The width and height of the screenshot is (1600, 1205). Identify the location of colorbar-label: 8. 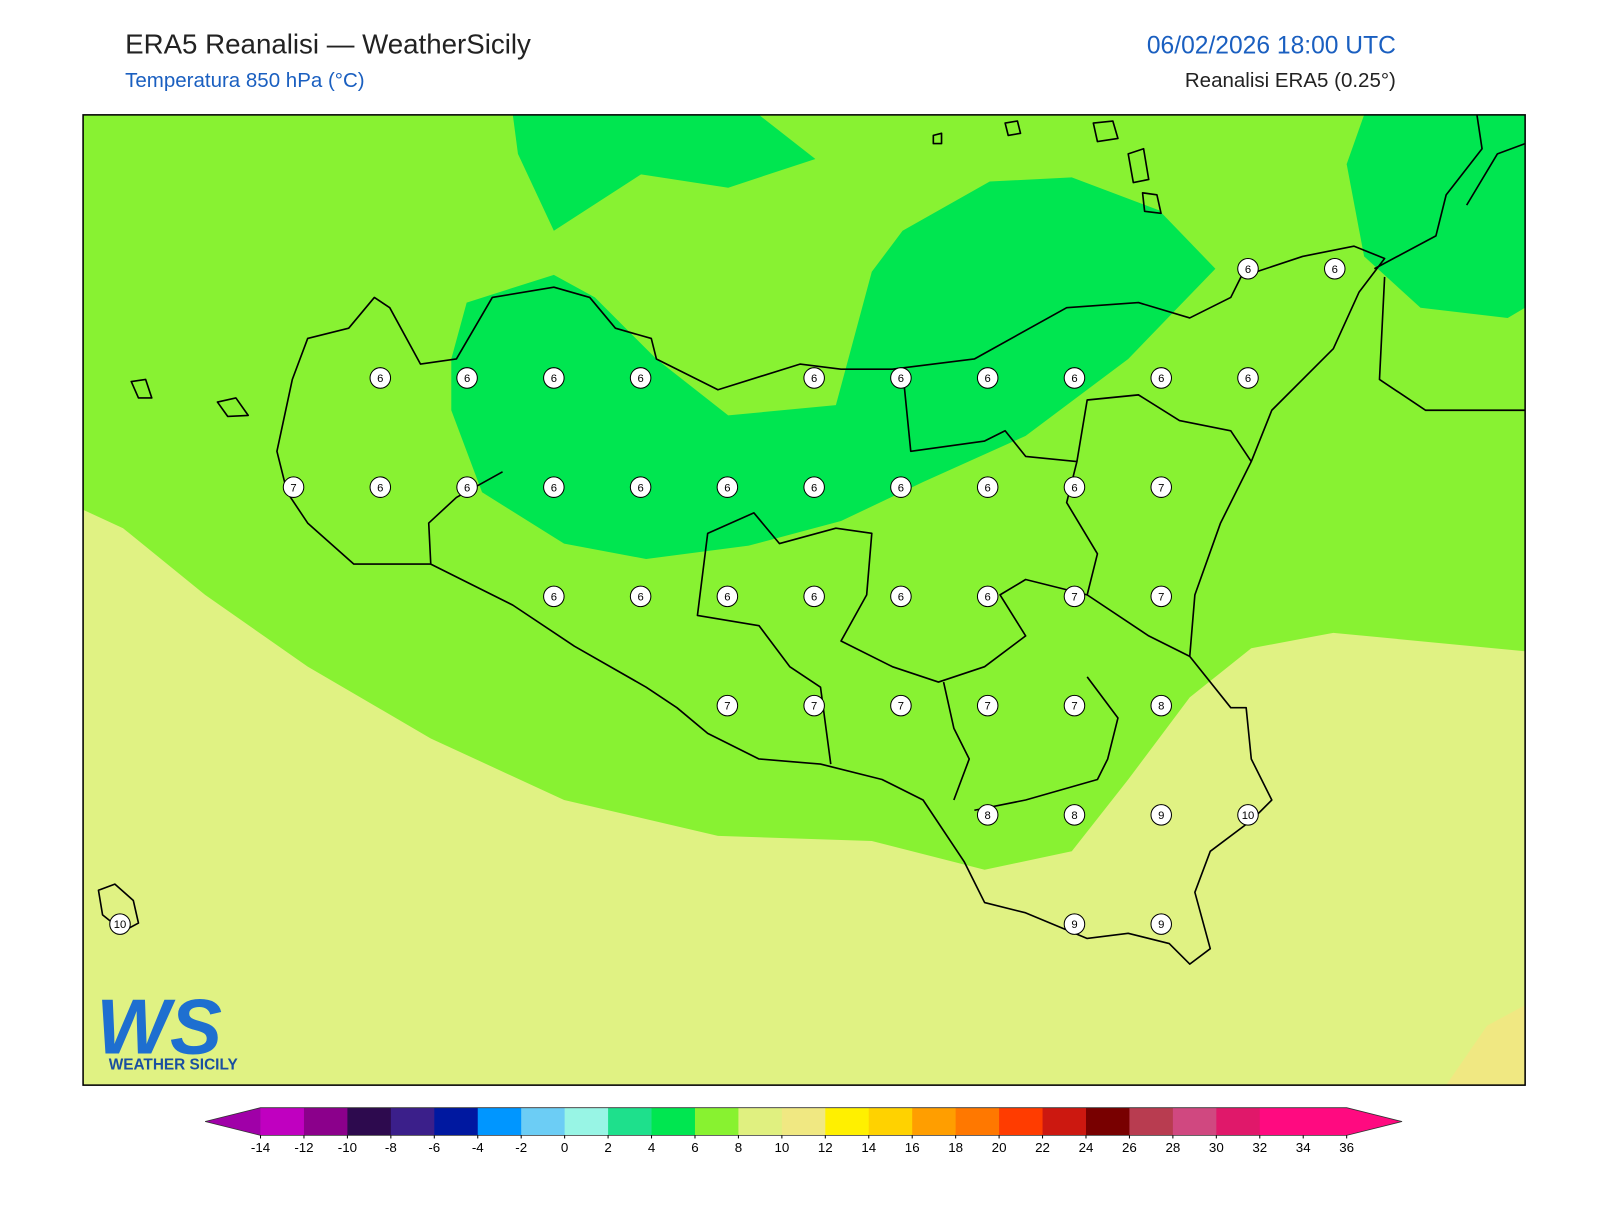
(738, 1147).